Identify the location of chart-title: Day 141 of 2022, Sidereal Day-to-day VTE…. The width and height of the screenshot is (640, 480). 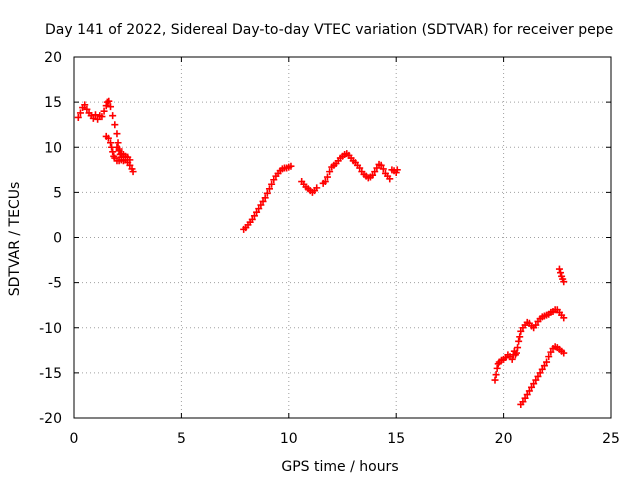
(329, 30).